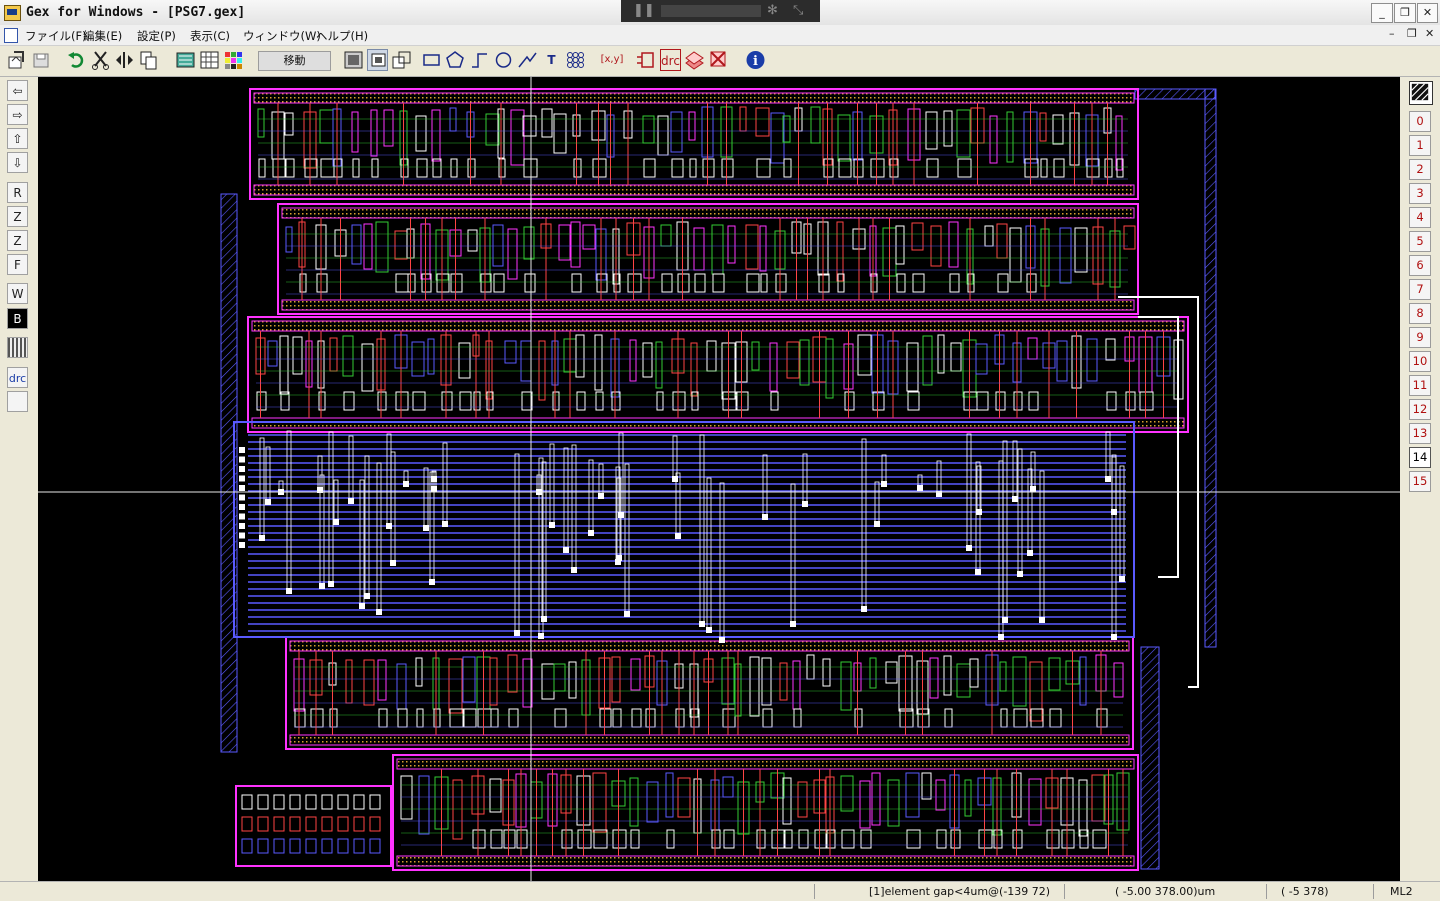 This screenshot has width=1440, height=901. Describe the element at coordinates (12, 13) in the screenshot. I see `app-icon` at that location.